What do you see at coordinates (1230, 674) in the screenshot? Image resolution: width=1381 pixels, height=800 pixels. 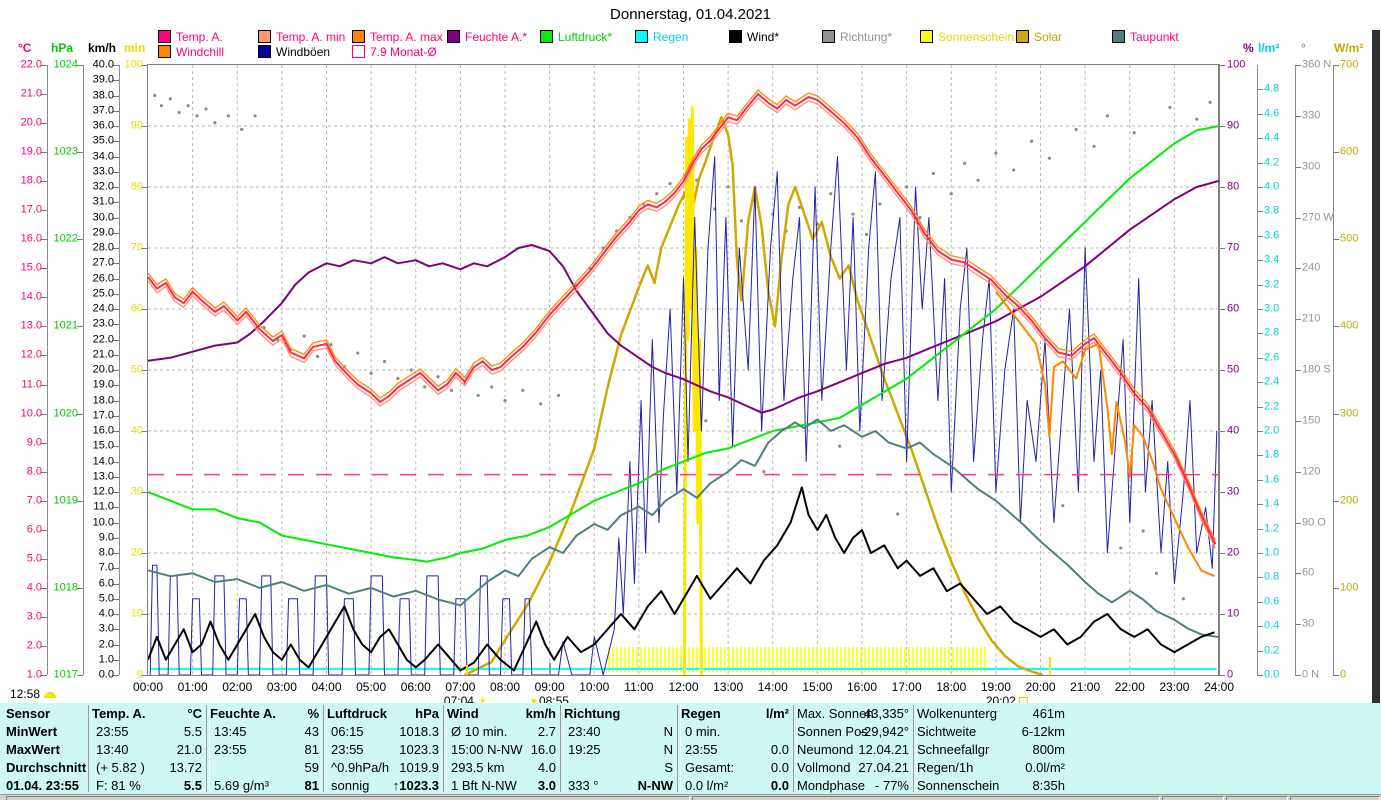 I see `axis-label-humidity-pct: 0` at bounding box center [1230, 674].